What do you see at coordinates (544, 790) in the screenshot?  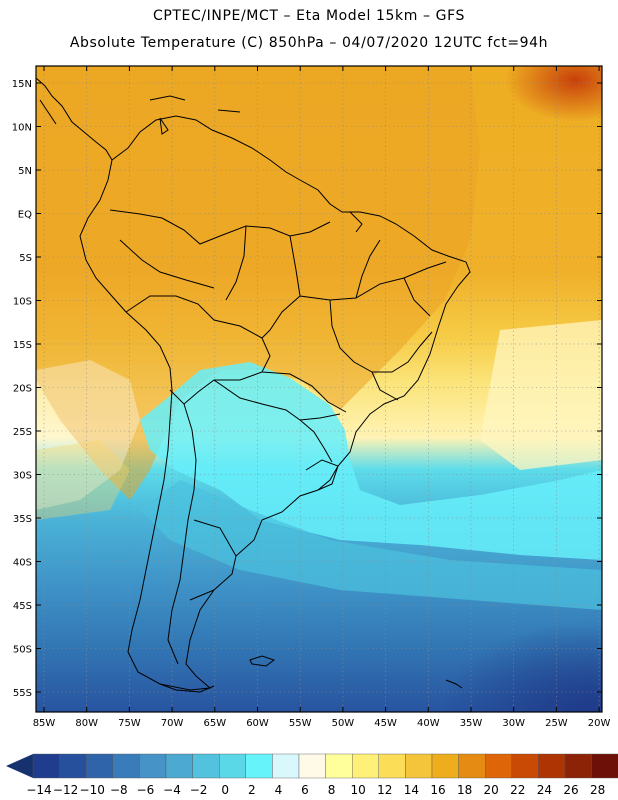 I see `colorbar-label: 24` at bounding box center [544, 790].